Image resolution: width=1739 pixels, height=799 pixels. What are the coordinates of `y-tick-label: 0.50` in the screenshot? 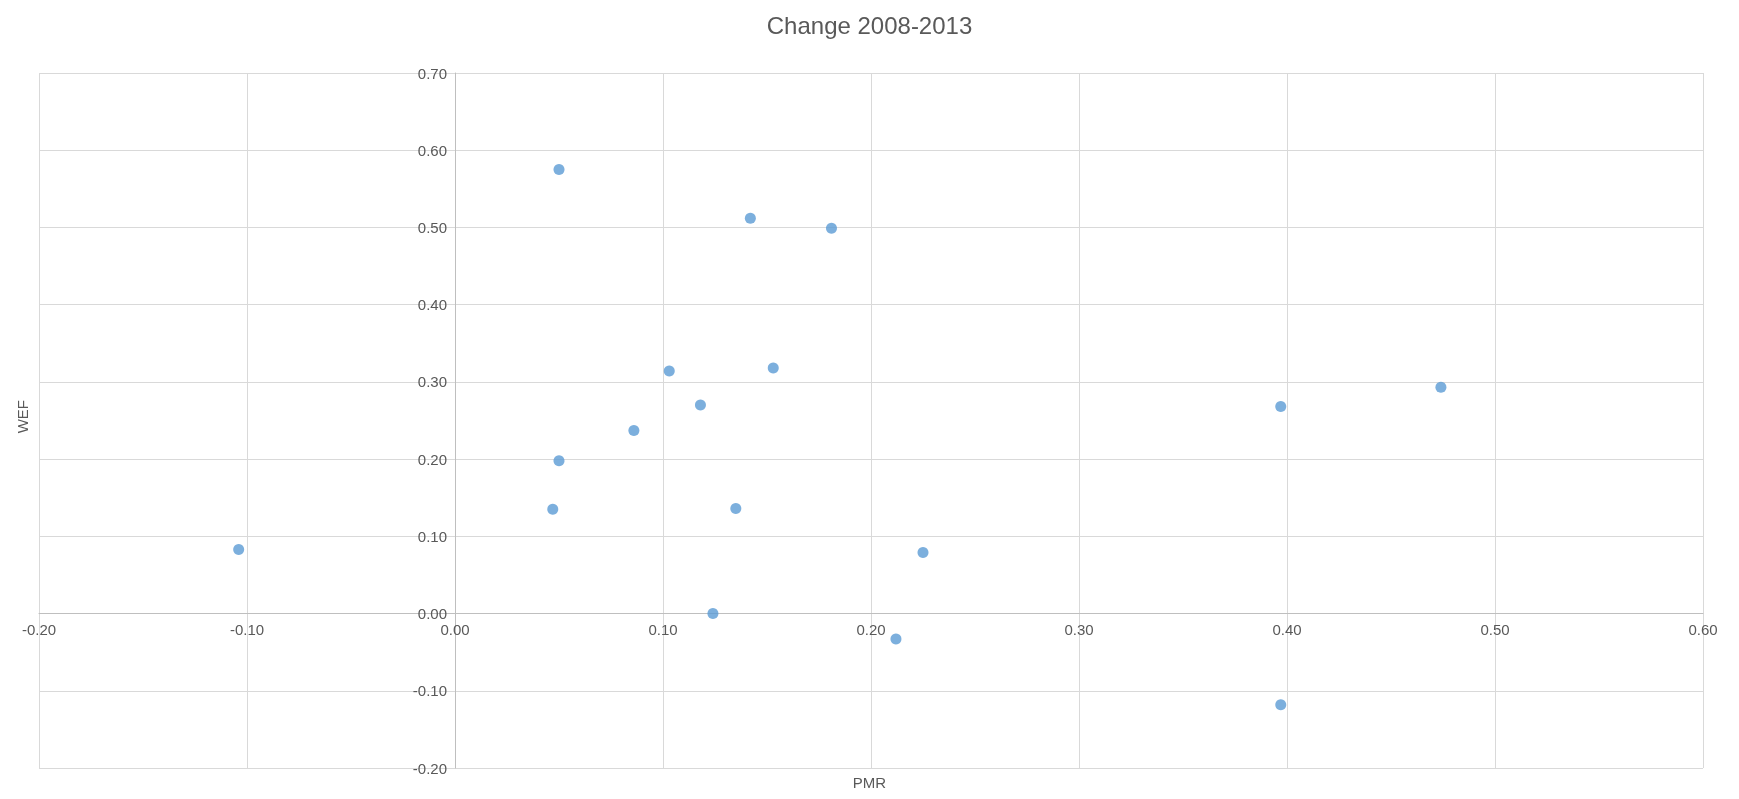 It's located at (432, 227).